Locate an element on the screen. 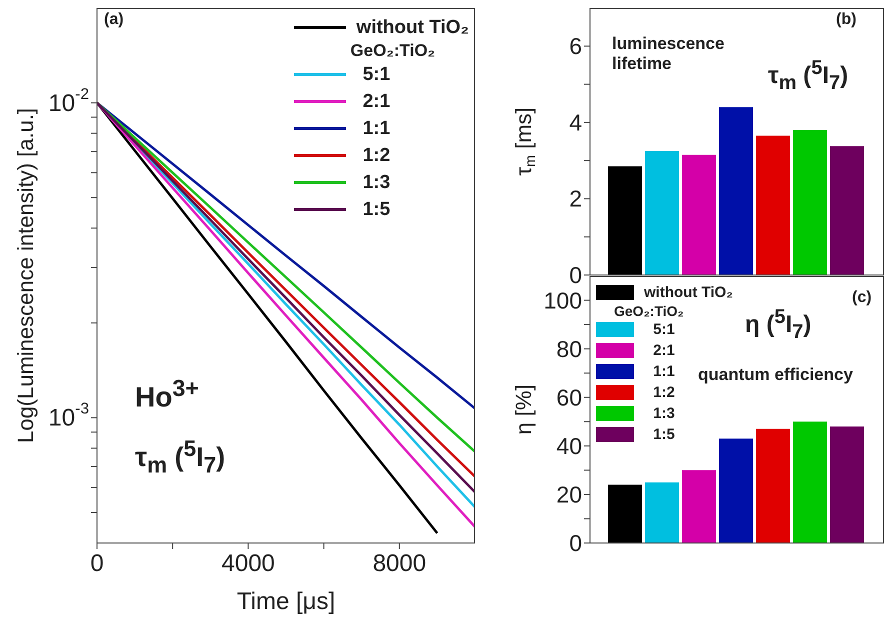 This screenshot has width=885, height=620. annotation: Ho$^{3+}$ is located at coordinates (167, 394).